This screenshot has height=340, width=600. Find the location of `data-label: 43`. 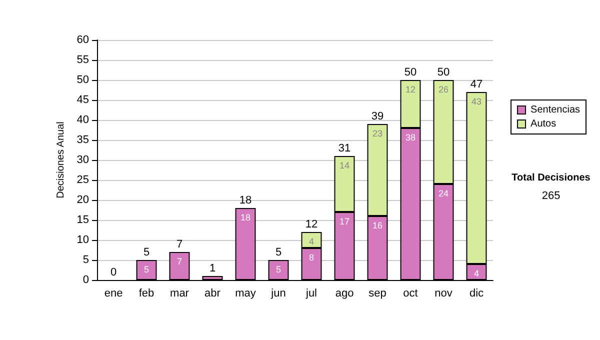

data-label: 43 is located at coordinates (476, 101).